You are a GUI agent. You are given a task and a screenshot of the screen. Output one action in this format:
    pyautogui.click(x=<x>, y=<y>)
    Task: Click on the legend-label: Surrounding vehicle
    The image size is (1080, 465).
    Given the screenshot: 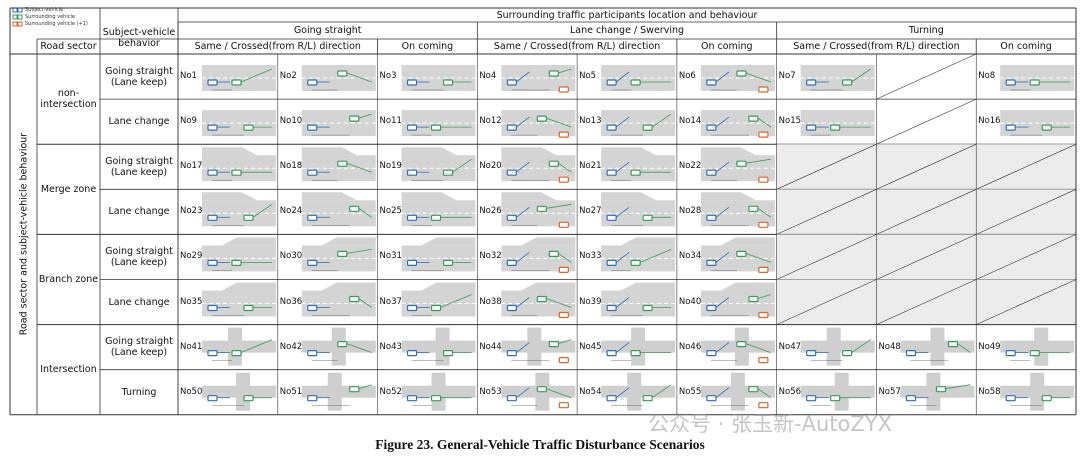 What is the action you would take?
    pyautogui.click(x=50, y=16)
    